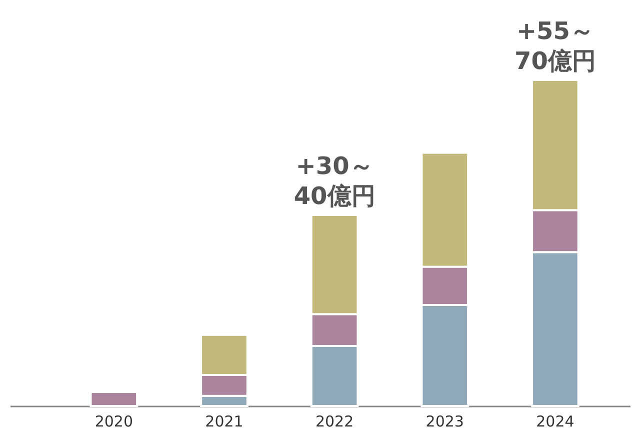 The image size is (633, 432). I want to click on x-tick-label: 2022, so click(334, 421).